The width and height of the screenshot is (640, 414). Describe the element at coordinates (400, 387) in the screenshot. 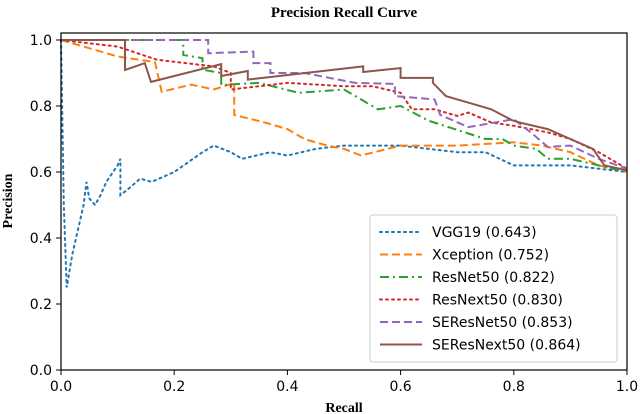

I see `x-tick-label: 0.6` at that location.